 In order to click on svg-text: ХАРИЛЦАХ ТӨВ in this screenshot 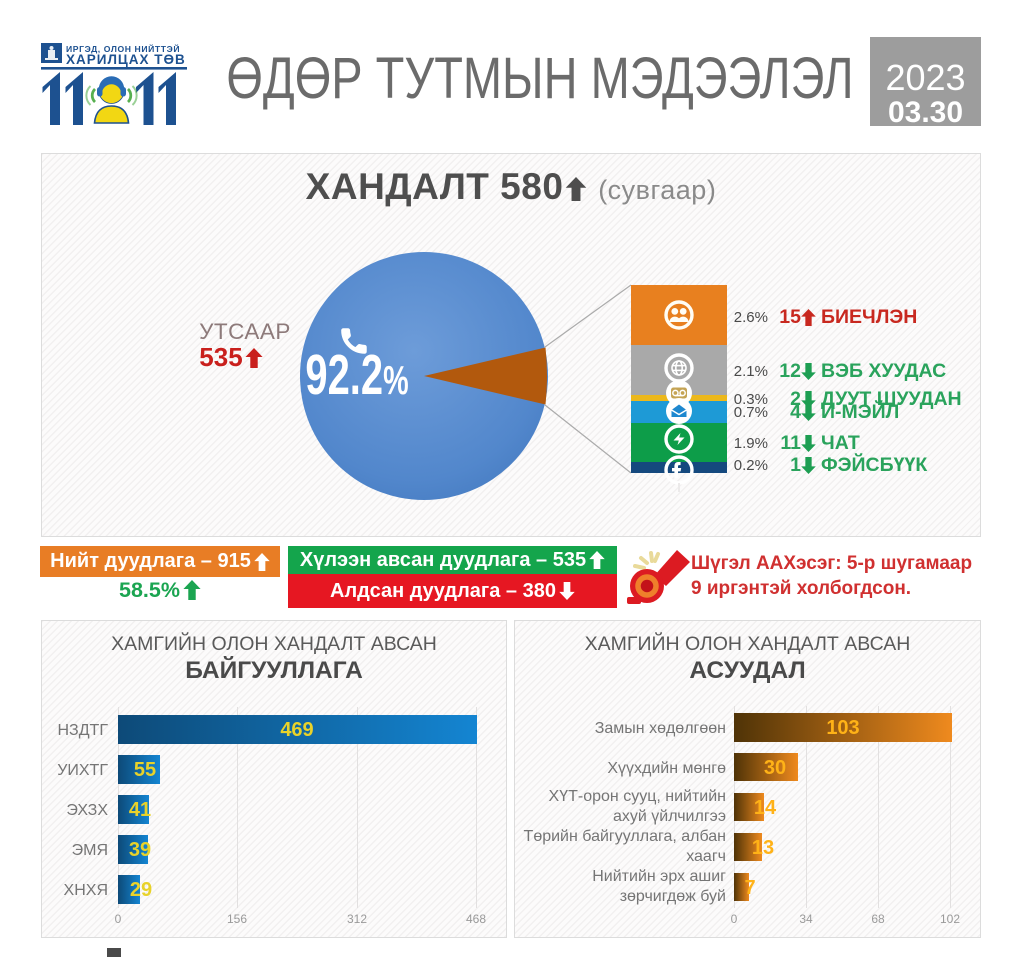, I will do `click(126, 59)`.